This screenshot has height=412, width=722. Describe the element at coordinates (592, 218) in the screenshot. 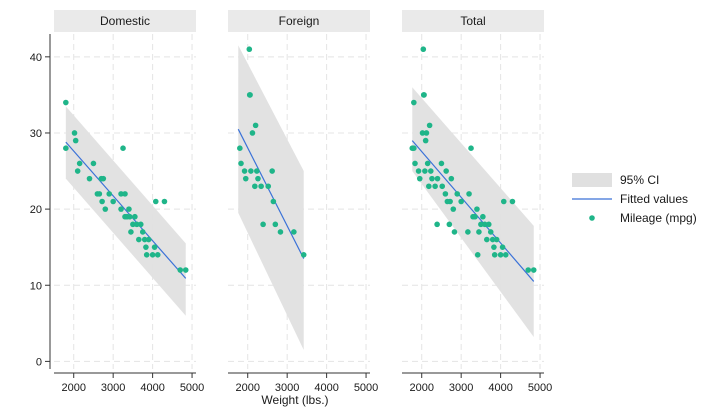

I see `legend-swatch-marker` at that location.